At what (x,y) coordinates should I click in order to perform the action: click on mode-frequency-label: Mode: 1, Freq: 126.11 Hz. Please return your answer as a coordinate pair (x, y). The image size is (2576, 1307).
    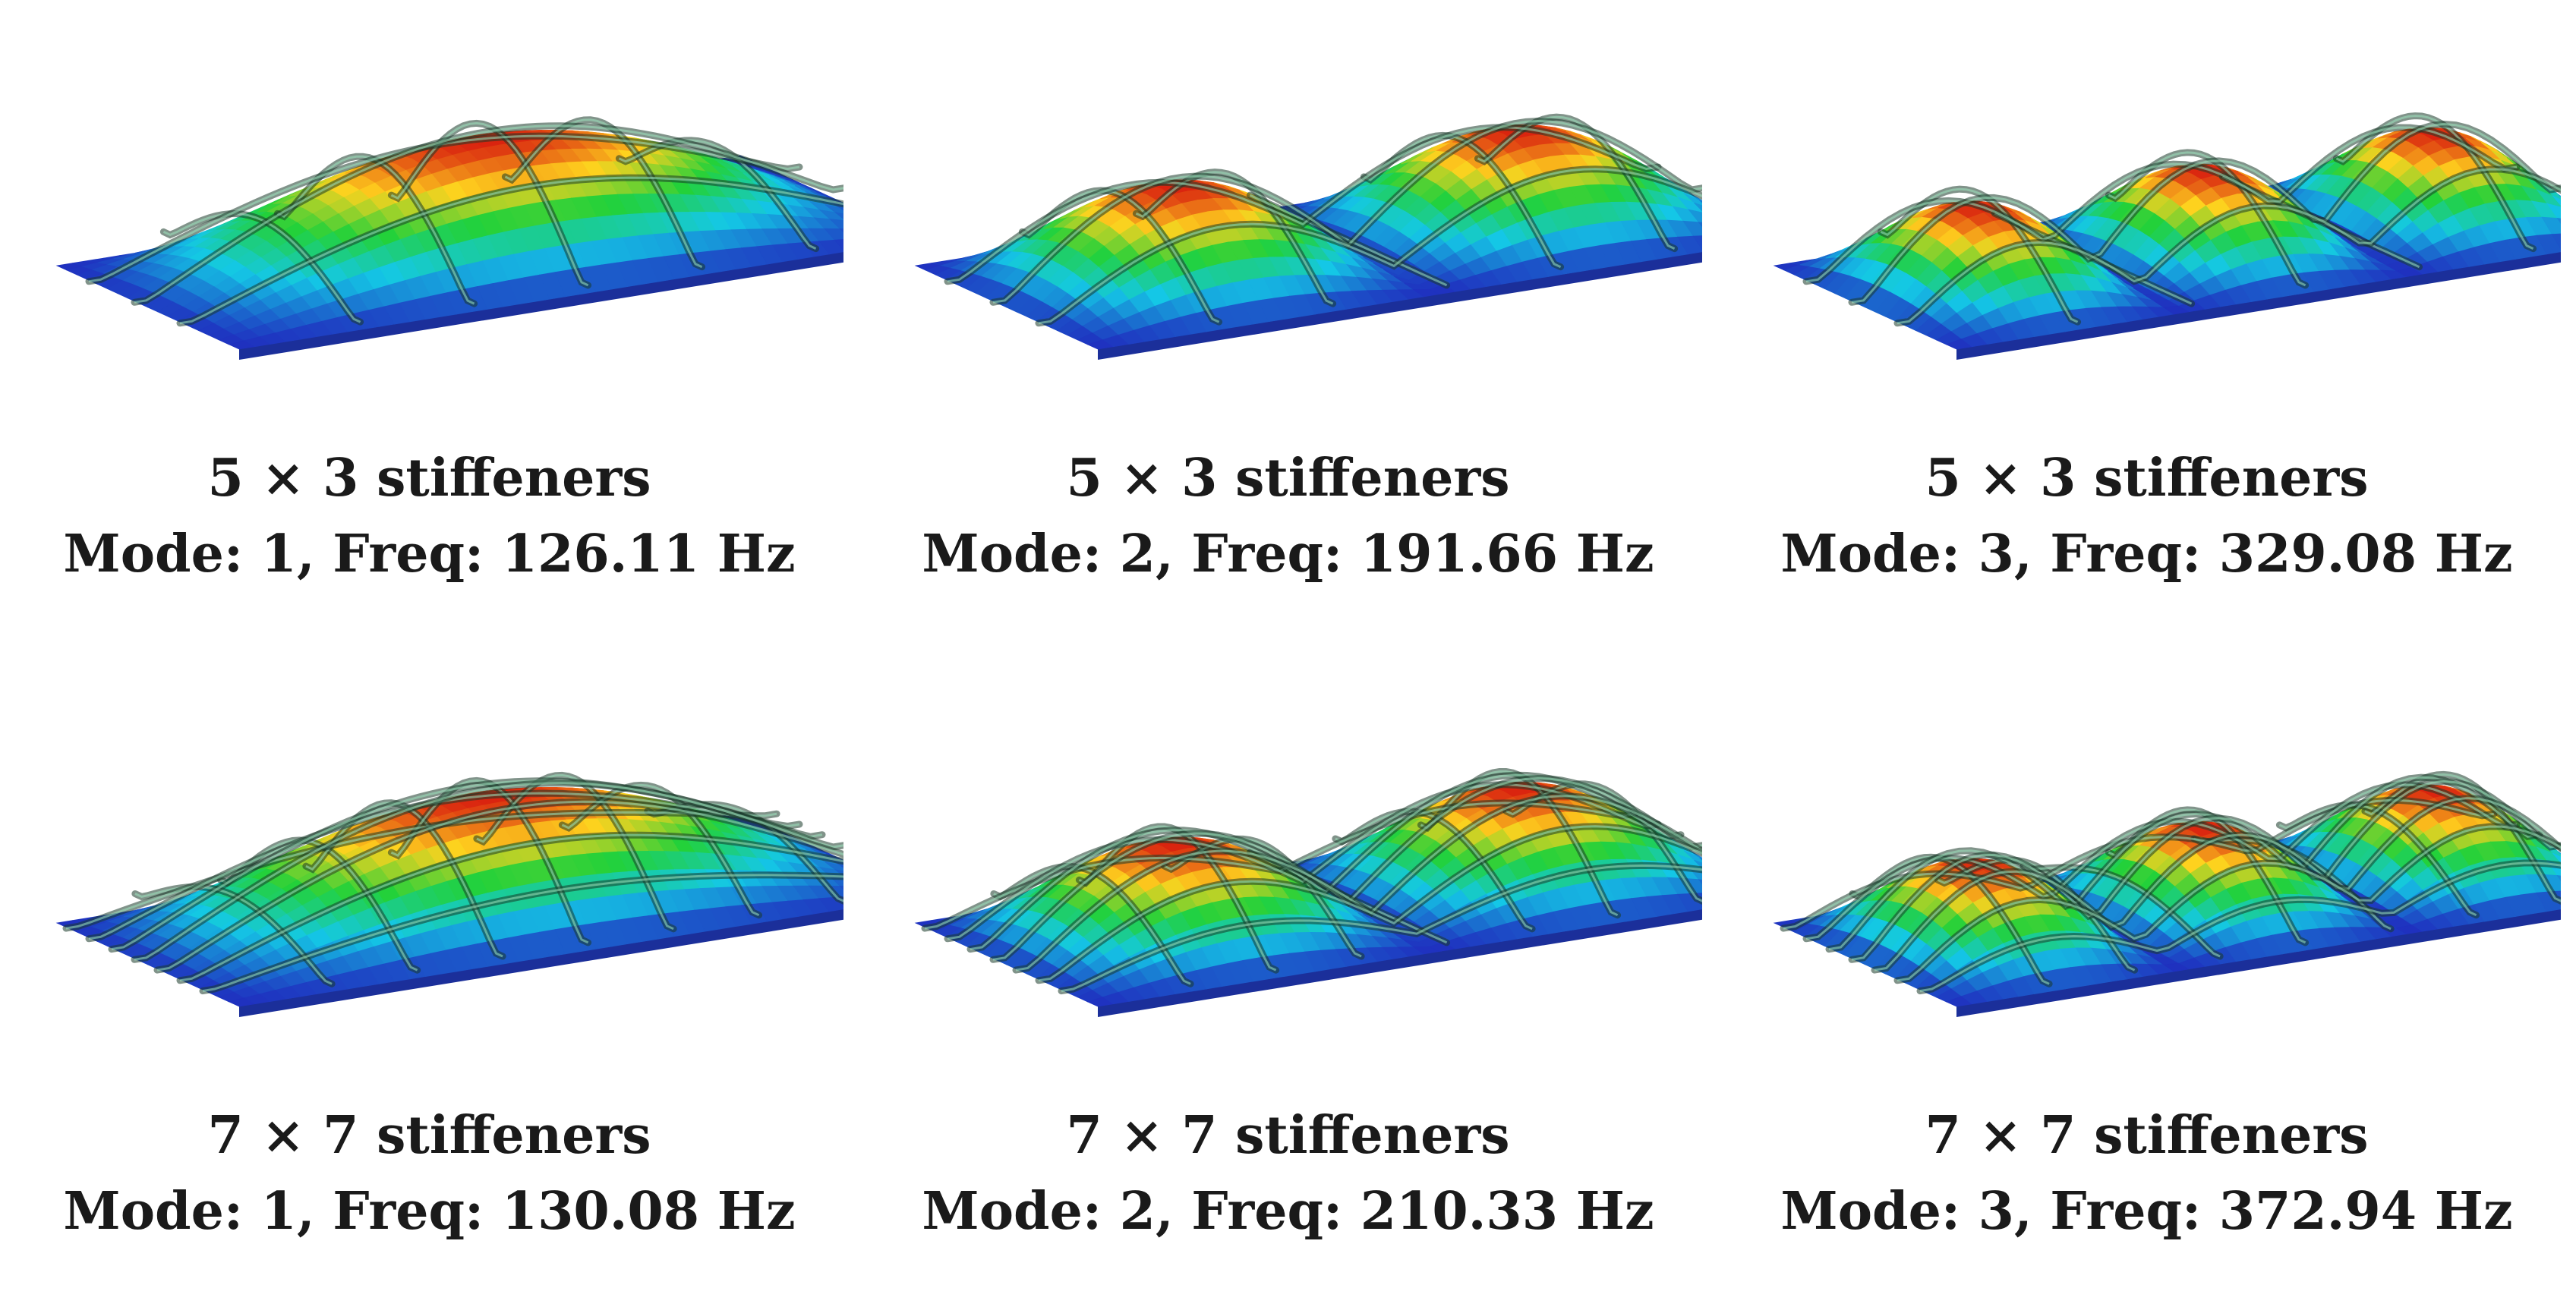
    Looking at the image, I should click on (429, 554).